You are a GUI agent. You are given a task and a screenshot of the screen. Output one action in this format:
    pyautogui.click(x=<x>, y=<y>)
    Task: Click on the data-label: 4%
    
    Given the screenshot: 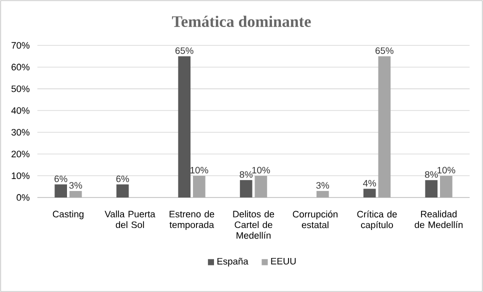 What is the action you would take?
    pyautogui.click(x=369, y=183)
    